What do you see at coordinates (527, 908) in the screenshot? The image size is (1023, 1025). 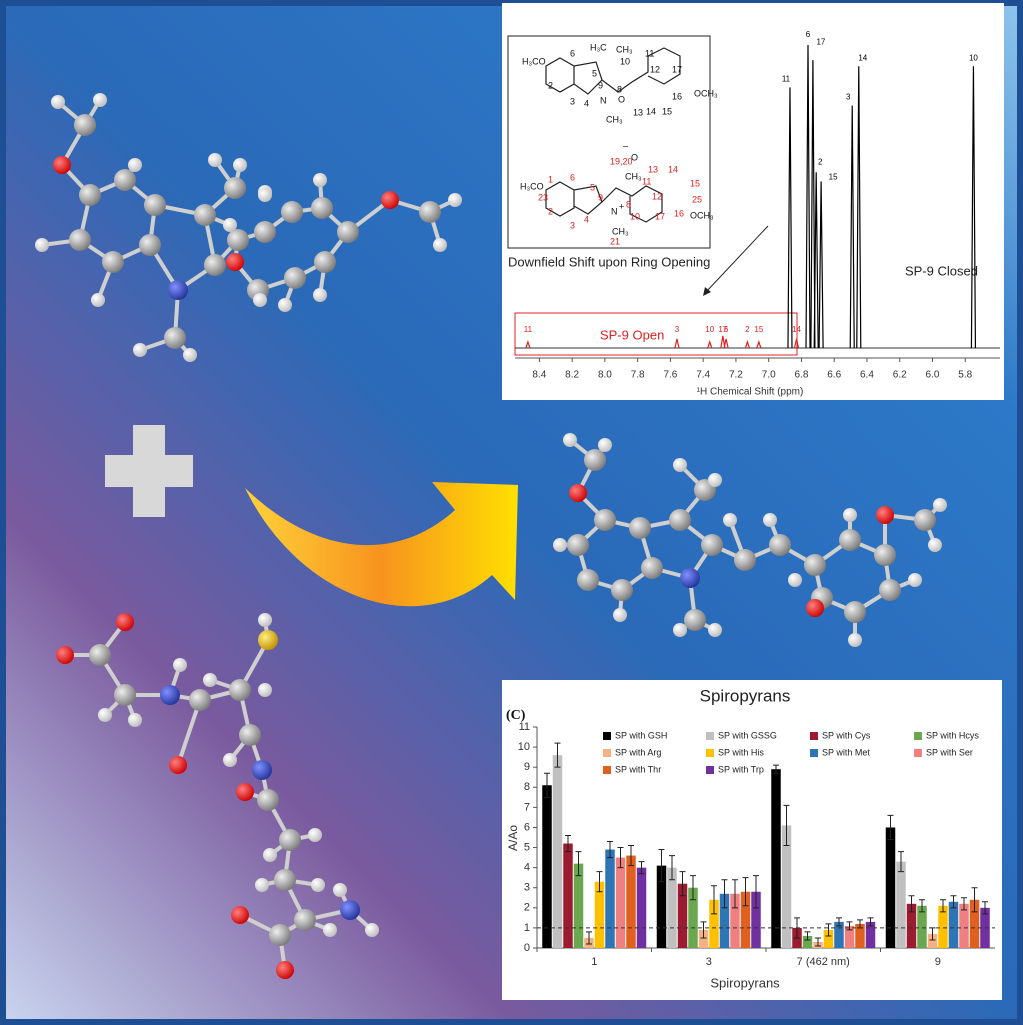 I see `y-tick-label: 2` at bounding box center [527, 908].